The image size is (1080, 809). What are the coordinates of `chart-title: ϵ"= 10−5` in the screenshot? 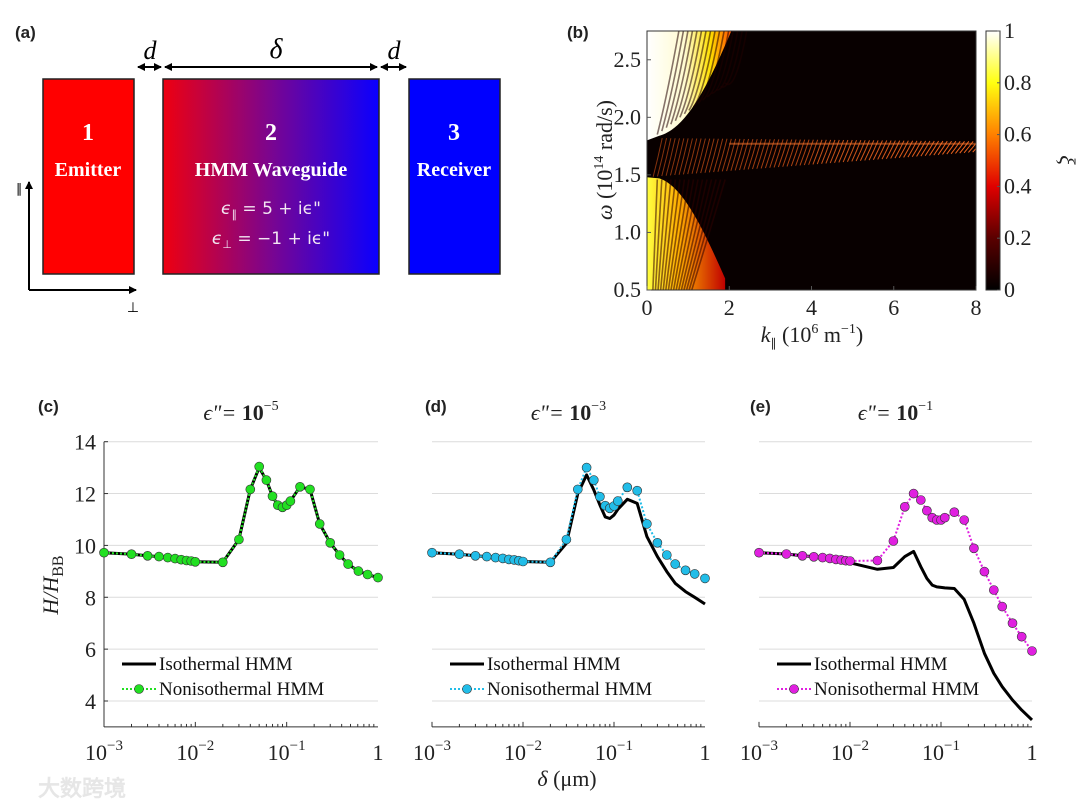 It's located at (240, 412).